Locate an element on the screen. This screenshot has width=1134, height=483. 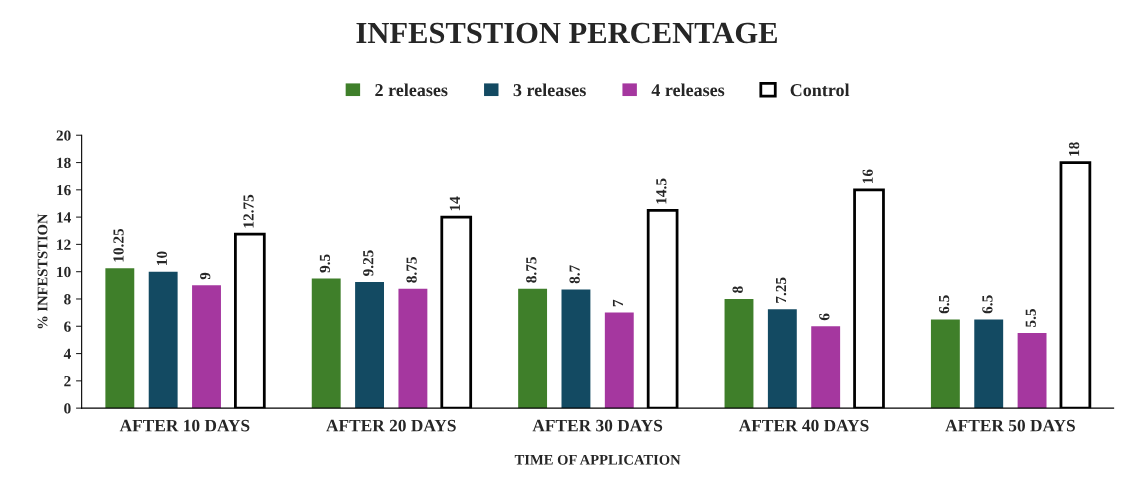
legend-label: Control is located at coordinates (820, 90).